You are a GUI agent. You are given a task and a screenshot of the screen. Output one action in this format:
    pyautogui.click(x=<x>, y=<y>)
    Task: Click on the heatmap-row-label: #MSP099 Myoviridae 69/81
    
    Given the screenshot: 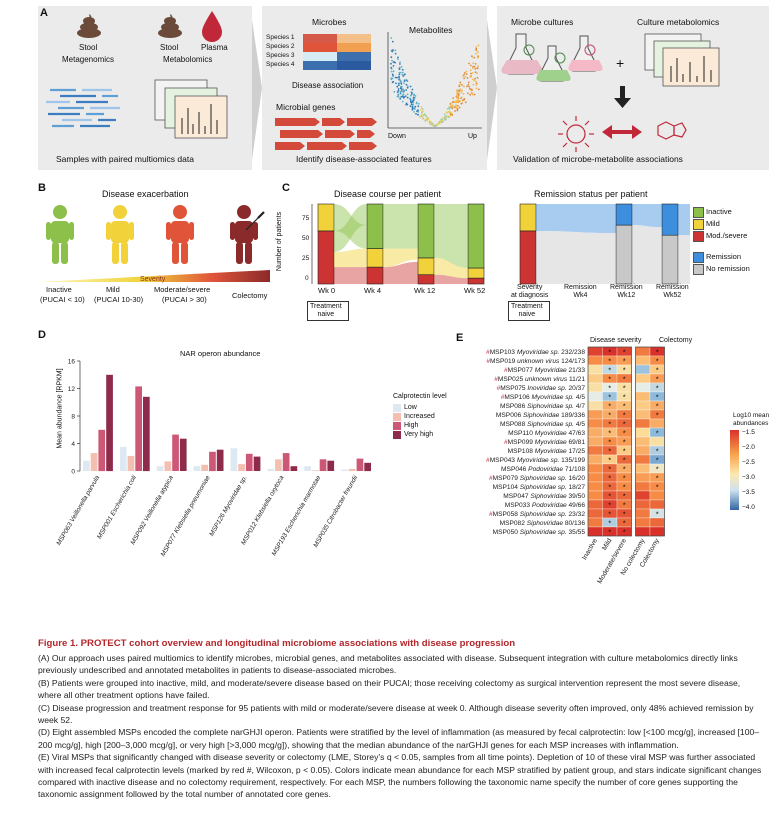 What is the action you would take?
    pyautogui.click(x=544, y=442)
    